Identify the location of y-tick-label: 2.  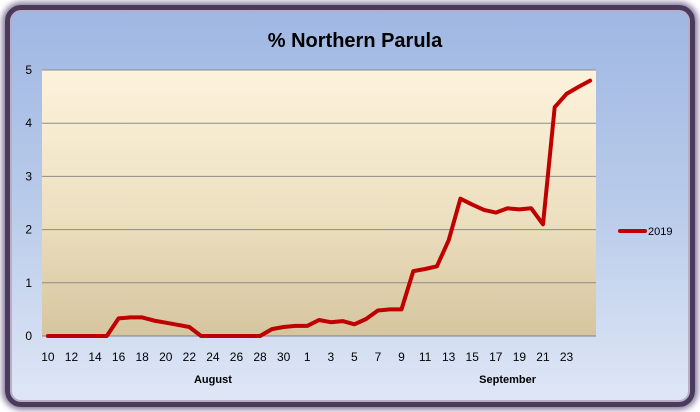
(28, 230).